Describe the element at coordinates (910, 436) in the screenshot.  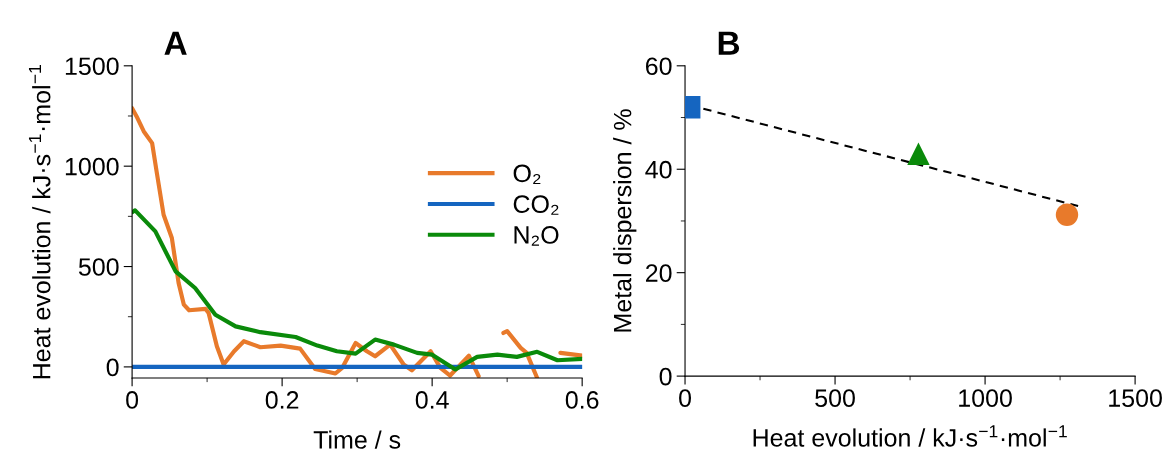
I see `x-axis-title: Heat evolution / kJ·s$^{−1}$·mol$^{−1}$` at that location.